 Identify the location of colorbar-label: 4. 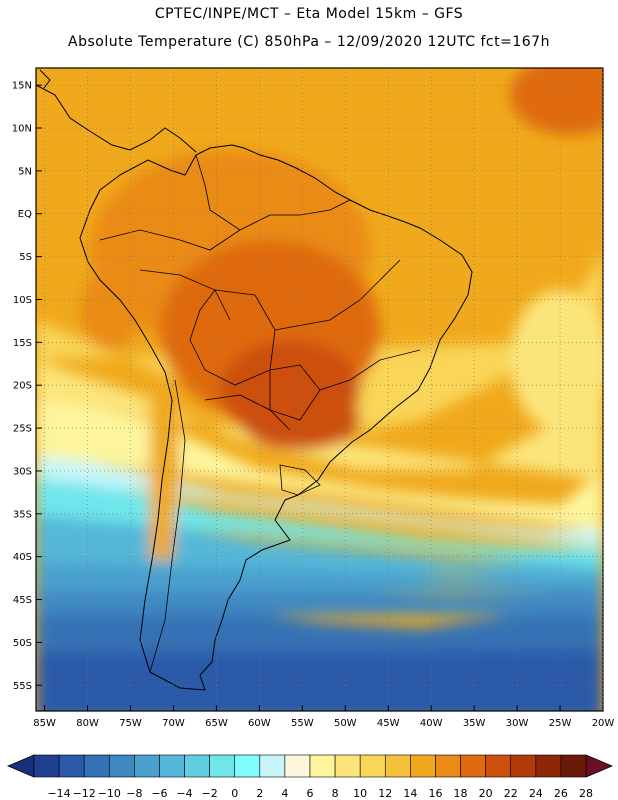
(284, 793).